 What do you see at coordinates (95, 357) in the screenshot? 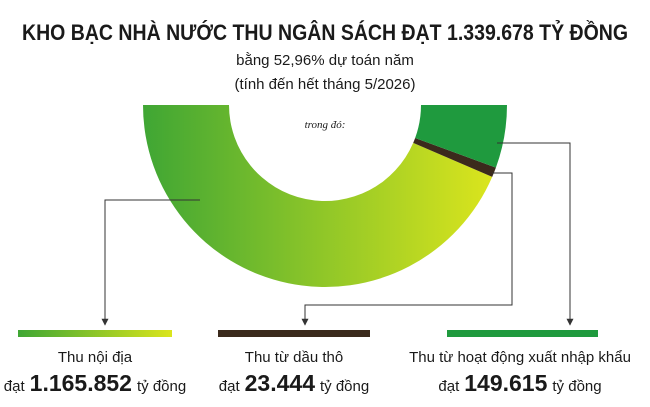
I see `legend-label: Thu nội địa` at bounding box center [95, 357].